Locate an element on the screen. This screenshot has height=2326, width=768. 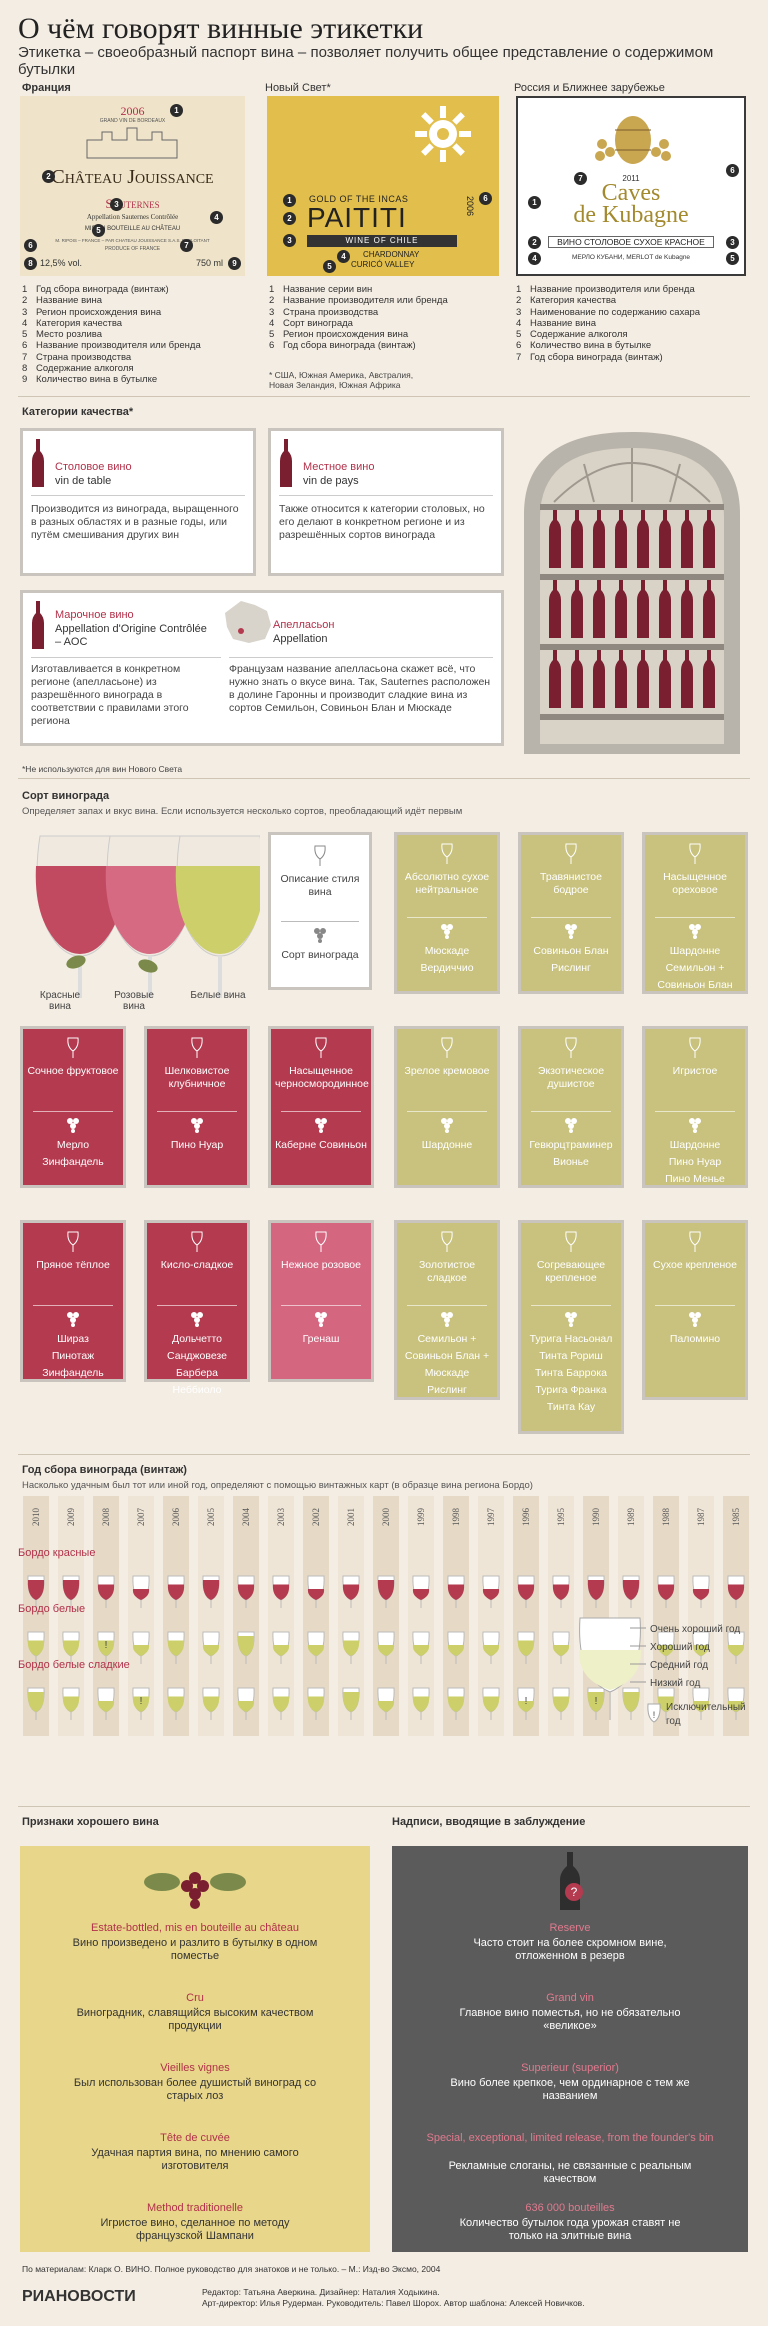
russia-name2: de Kubagne is located at coordinates (631, 215).